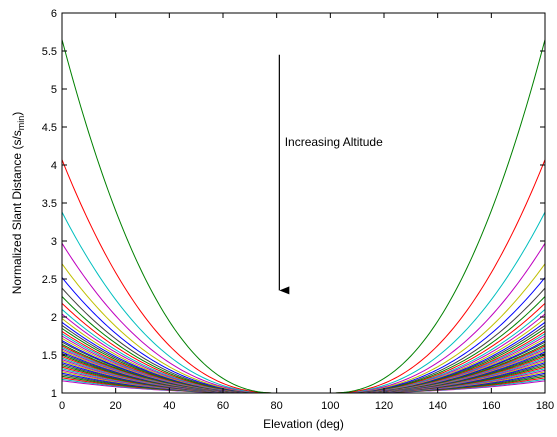 The width and height of the screenshot is (557, 437). Describe the element at coordinates (21, 123) in the screenshot. I see `y-axis-label-subscript: min` at that location.